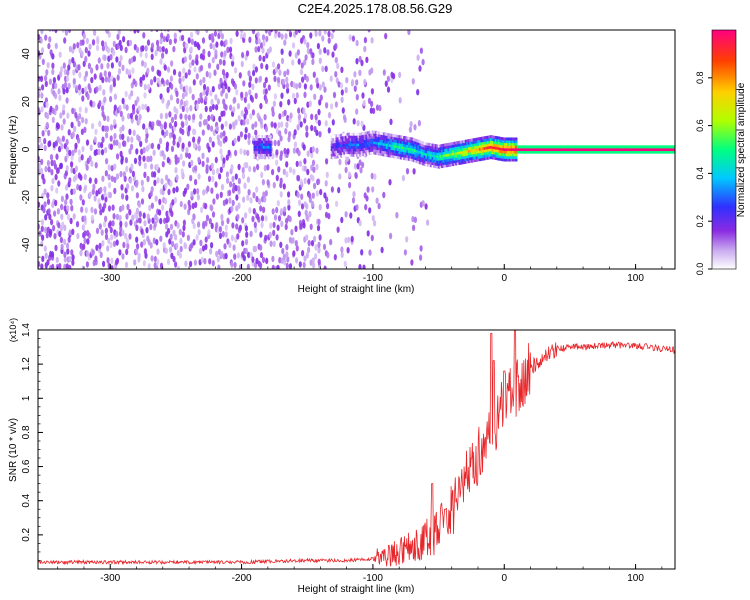  Describe the element at coordinates (356, 589) in the screenshot. I see `snr-x-label: Height of straight line (km)` at that location.